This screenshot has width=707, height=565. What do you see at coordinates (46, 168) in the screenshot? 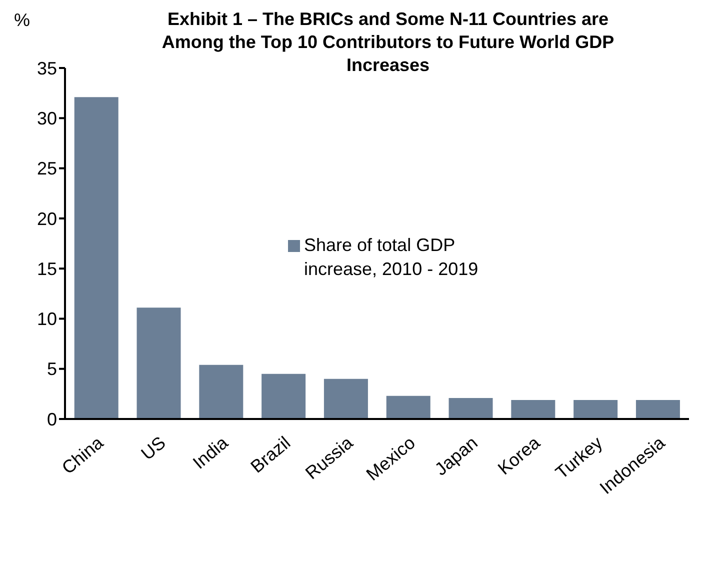
I see `y-tick-label: 25` at bounding box center [46, 168].